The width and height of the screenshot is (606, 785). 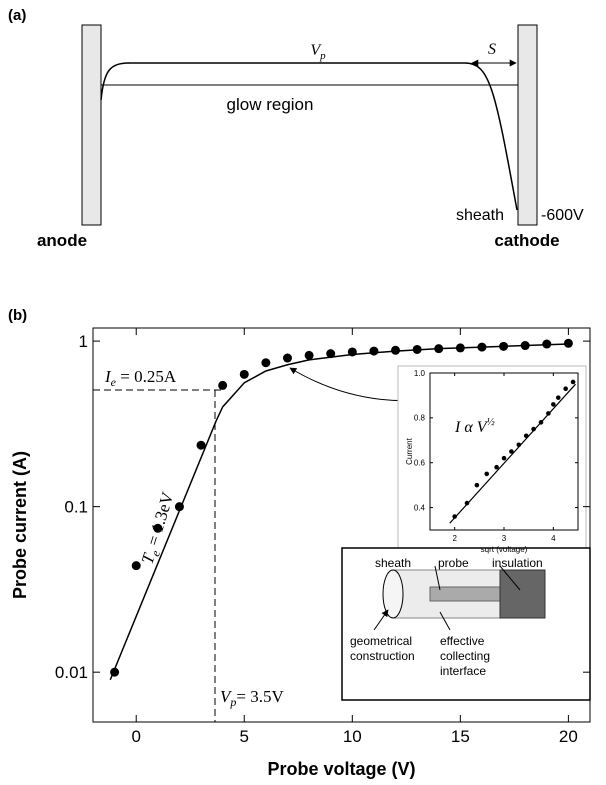 What do you see at coordinates (420, 463) in the screenshot?
I see `y-tick-label: 0.6` at bounding box center [420, 463].